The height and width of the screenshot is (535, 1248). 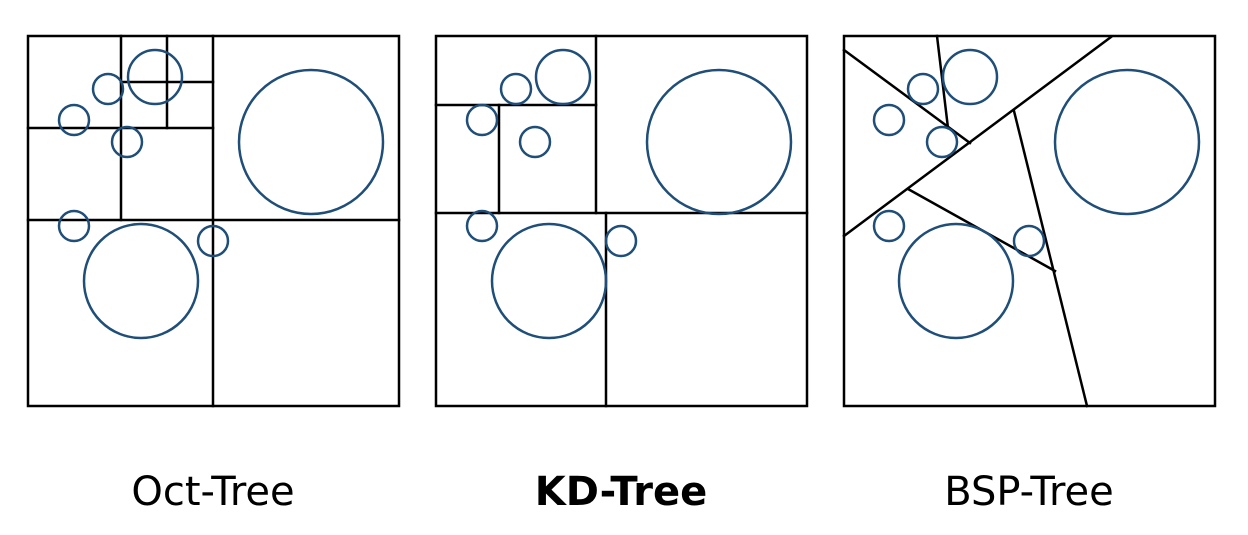 I want to click on bsptree-objects, so click(x=1036, y=194).